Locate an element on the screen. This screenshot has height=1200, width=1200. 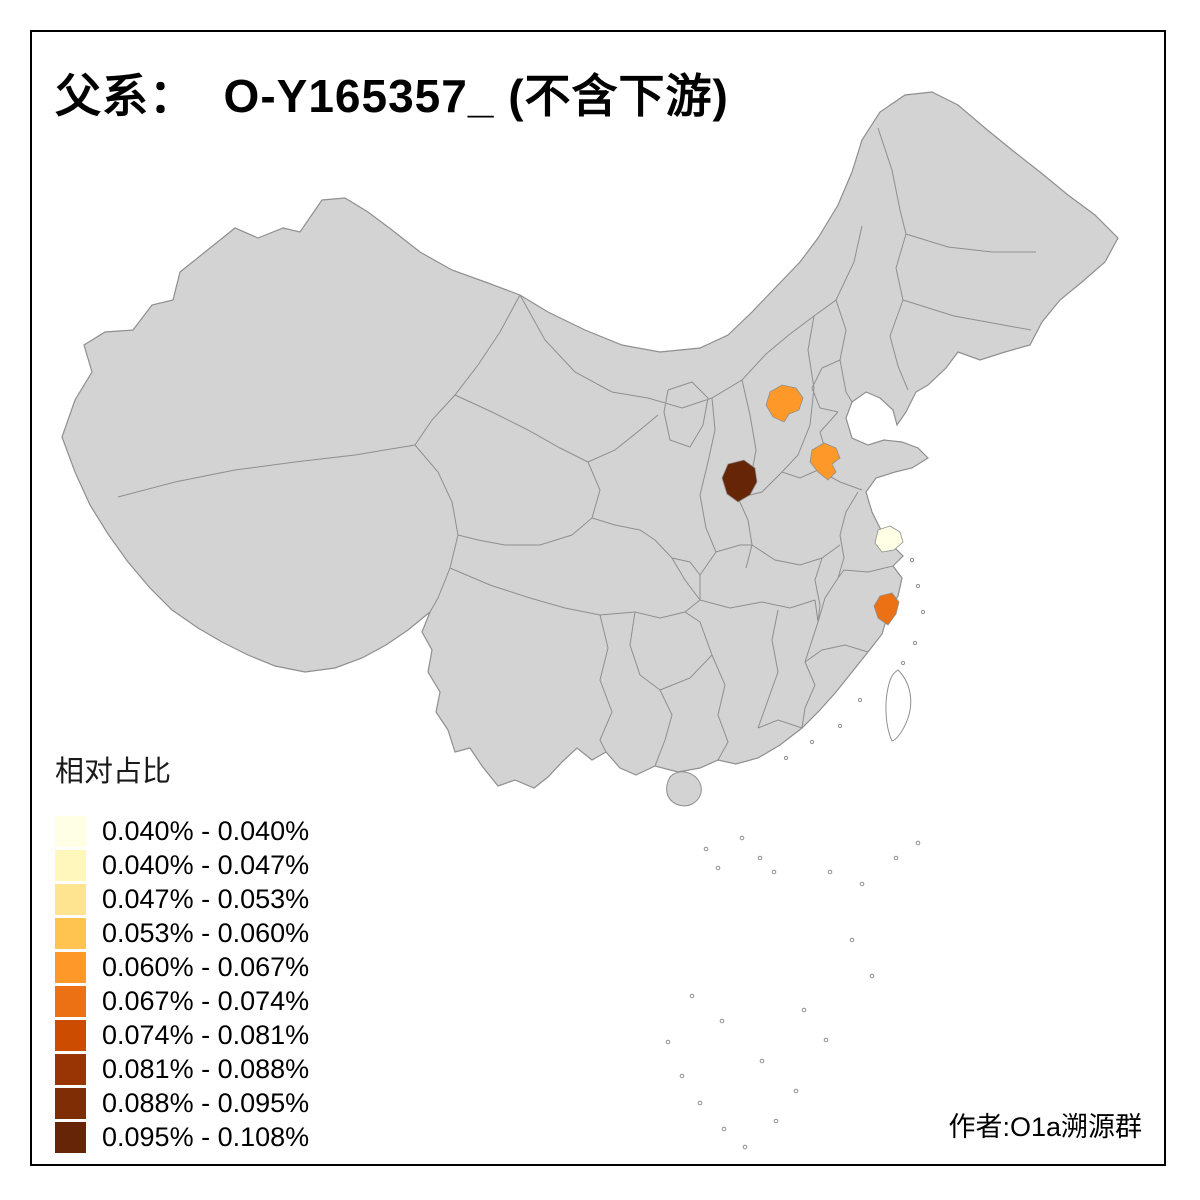
taiwan-island is located at coordinates (898, 705).